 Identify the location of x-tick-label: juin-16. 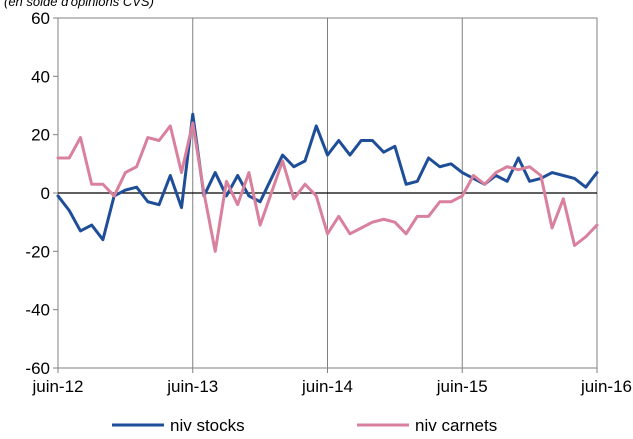
(606, 386).